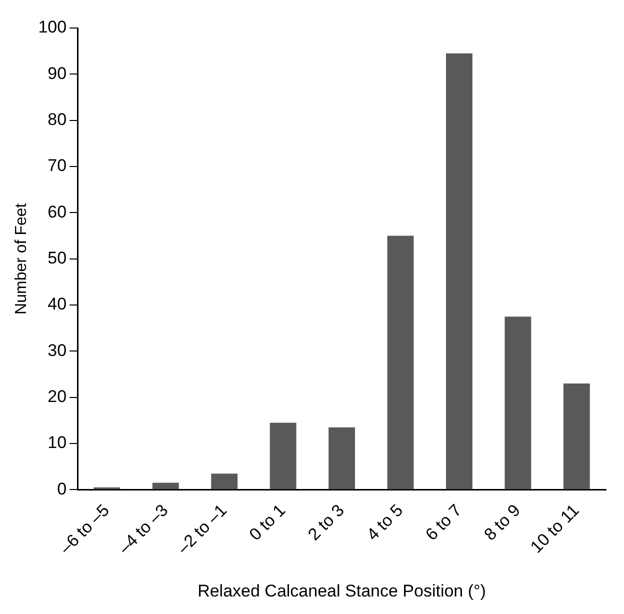 This screenshot has width=624, height=614. I want to click on y-tick-label: 70, so click(57, 166).